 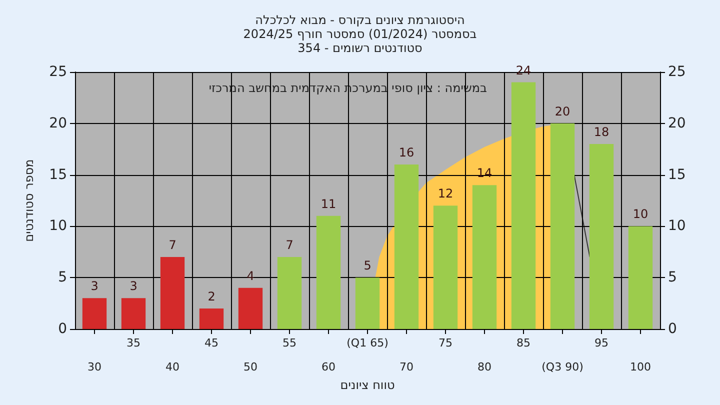 What do you see at coordinates (368, 265) in the screenshot?
I see `data-label: 5` at bounding box center [368, 265].